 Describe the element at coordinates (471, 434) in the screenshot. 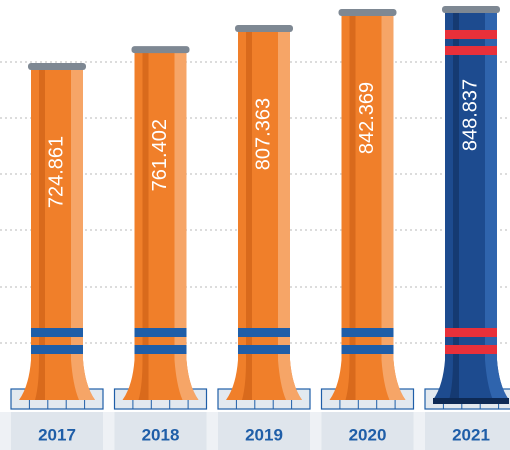

I see `x-tick-label: 2021` at that location.